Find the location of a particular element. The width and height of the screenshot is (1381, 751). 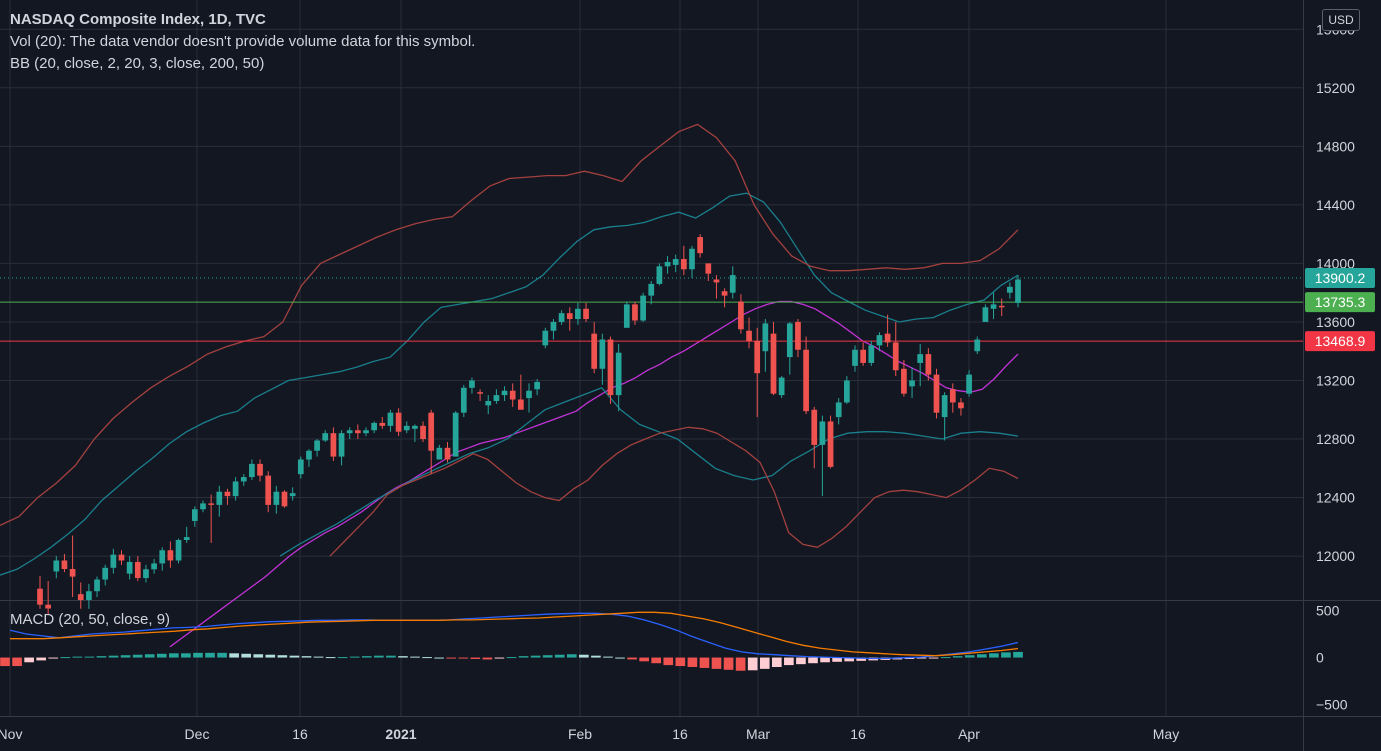

time-tick-label: 16 is located at coordinates (300, 734).